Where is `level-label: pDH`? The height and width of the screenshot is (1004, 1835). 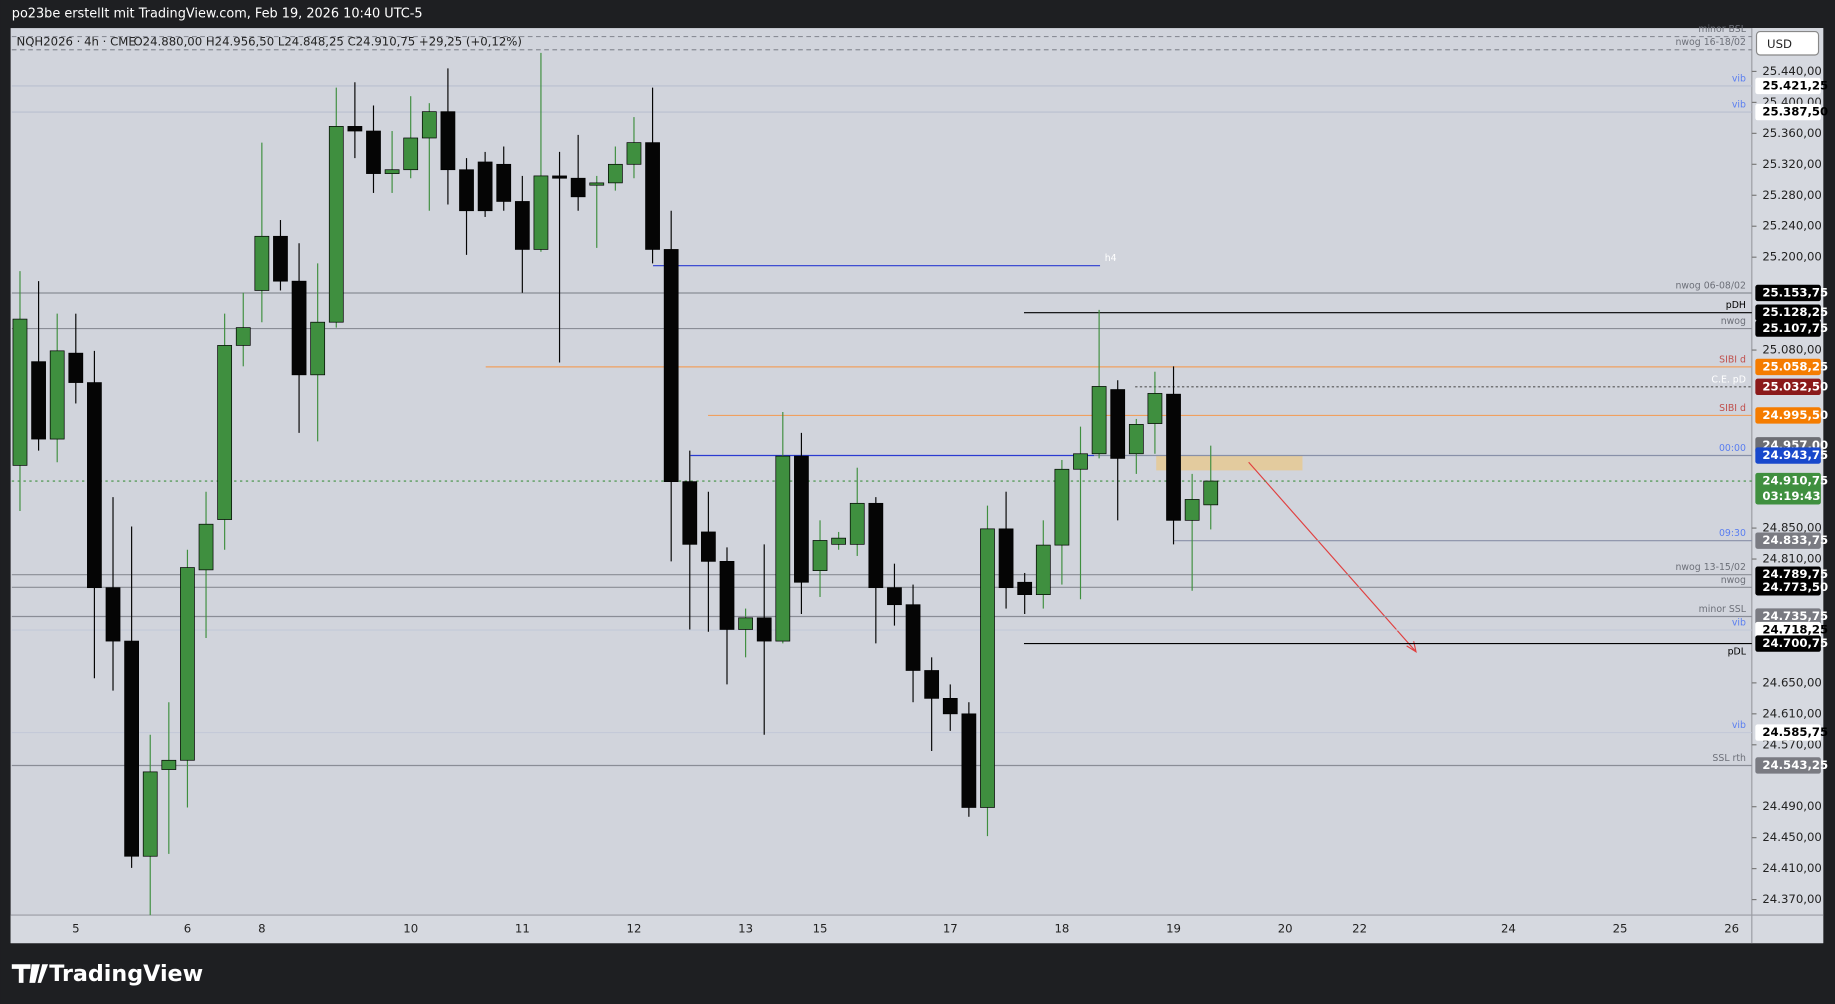
level-label: pDH is located at coordinates (1736, 305).